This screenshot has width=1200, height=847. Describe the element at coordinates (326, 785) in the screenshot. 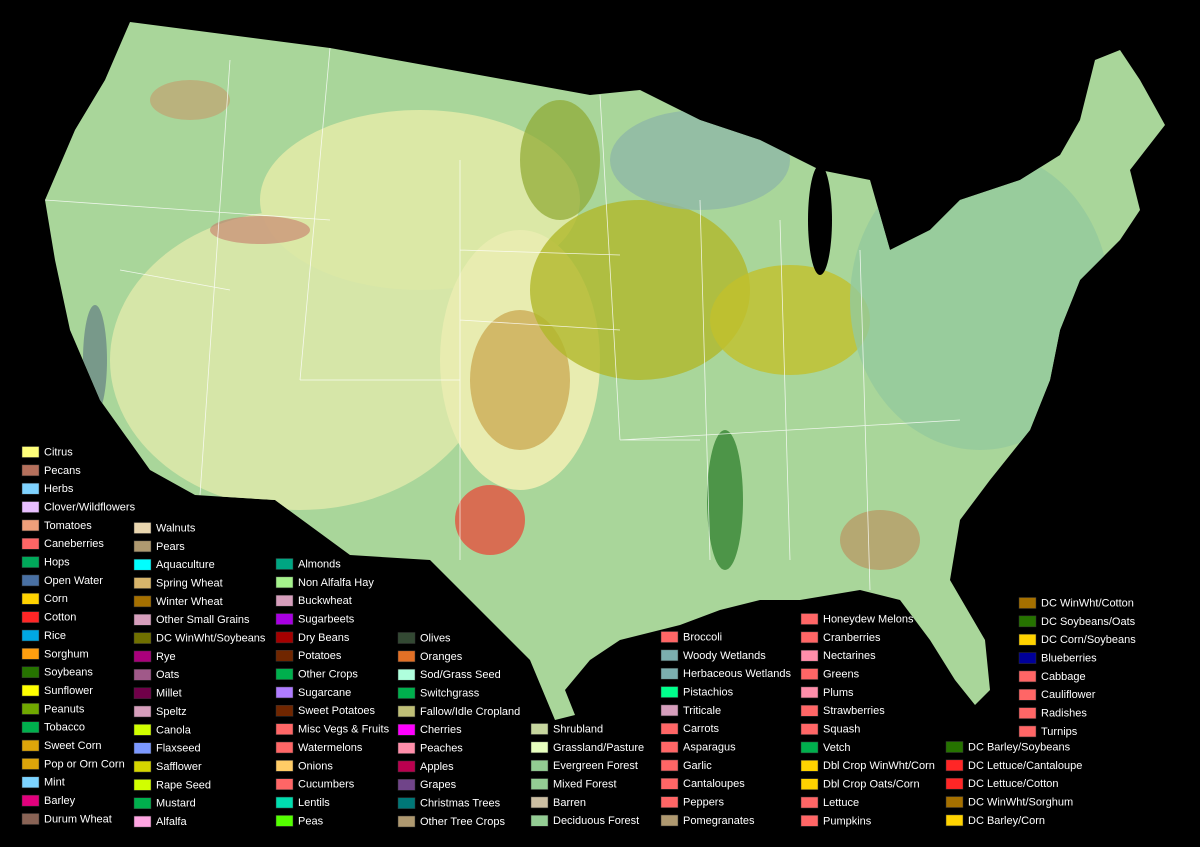

I see `legend-label: Cucumbers` at that location.